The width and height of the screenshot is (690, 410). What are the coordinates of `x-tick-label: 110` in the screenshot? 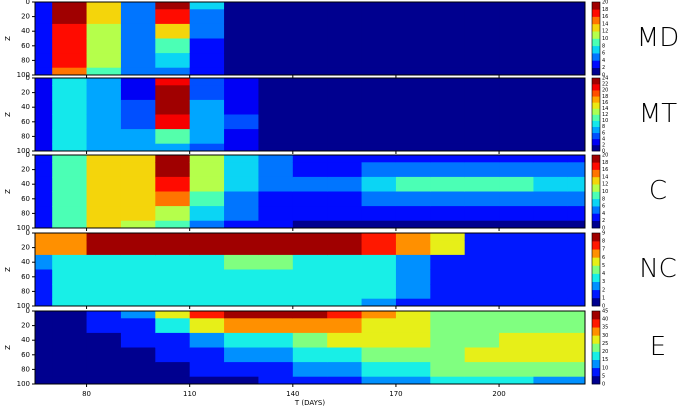 It's located at (189, 394).